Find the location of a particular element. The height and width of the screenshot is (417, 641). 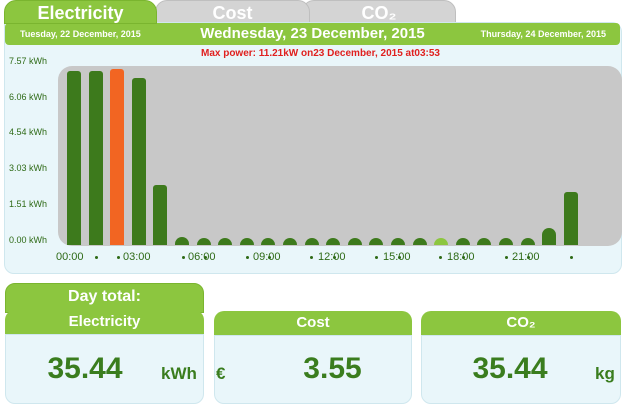

x-tick-label: 00:00 is located at coordinates (70, 257).